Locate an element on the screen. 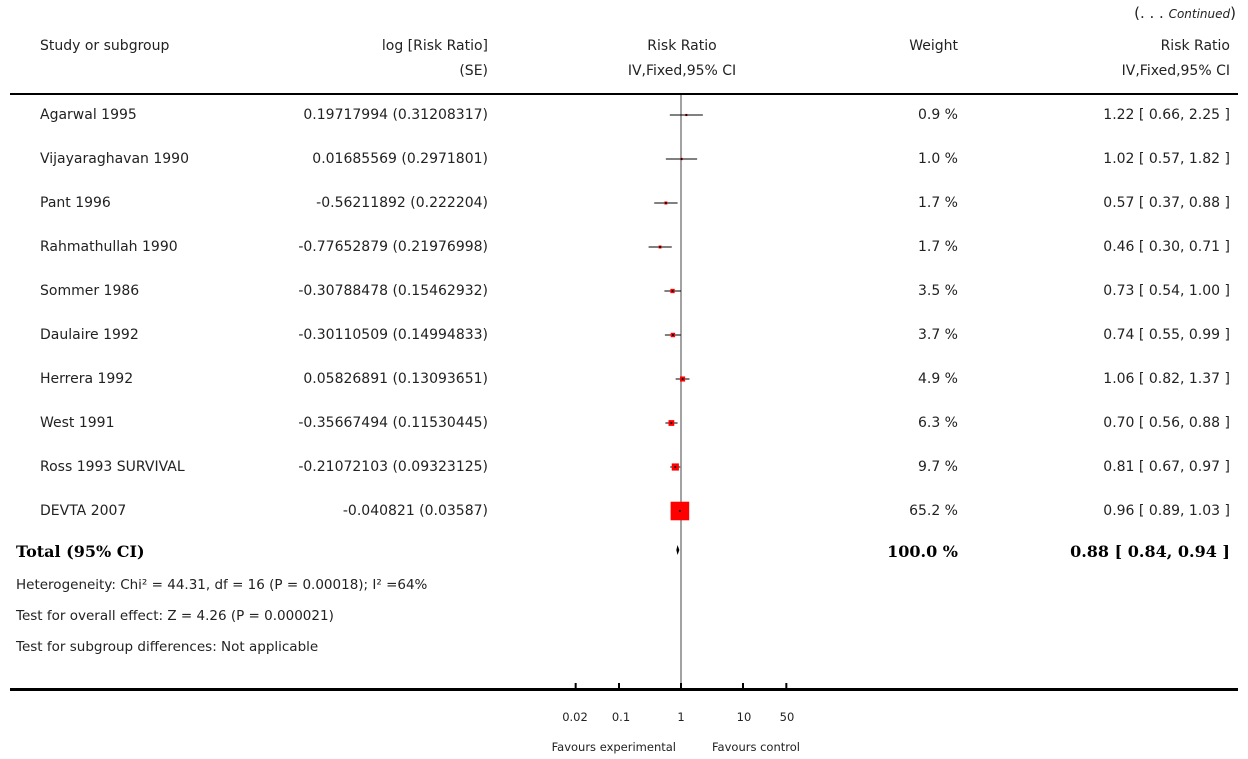  logrr-se: -0.35667494 (0.11530445) is located at coordinates (393, 423).